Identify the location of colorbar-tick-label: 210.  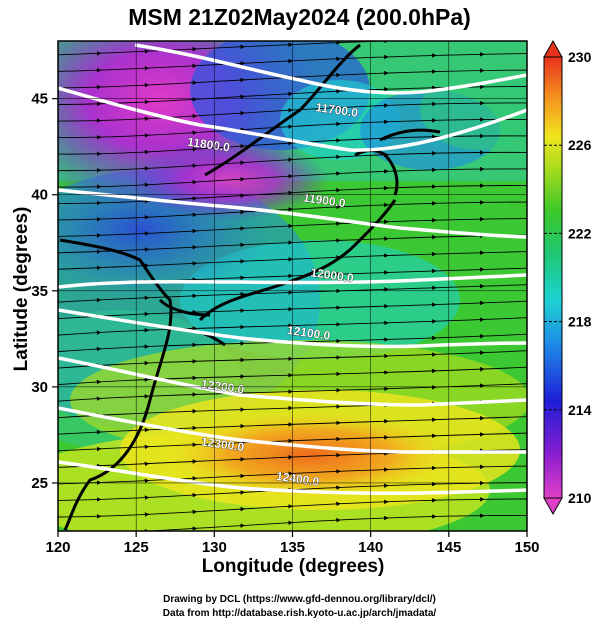
(580, 498).